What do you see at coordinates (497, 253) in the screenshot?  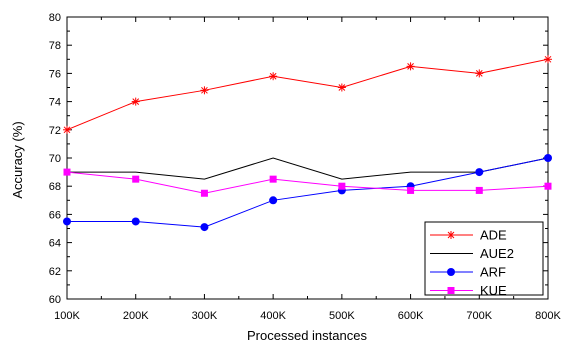 I see `legend-label-aue2: AUE2` at bounding box center [497, 253].